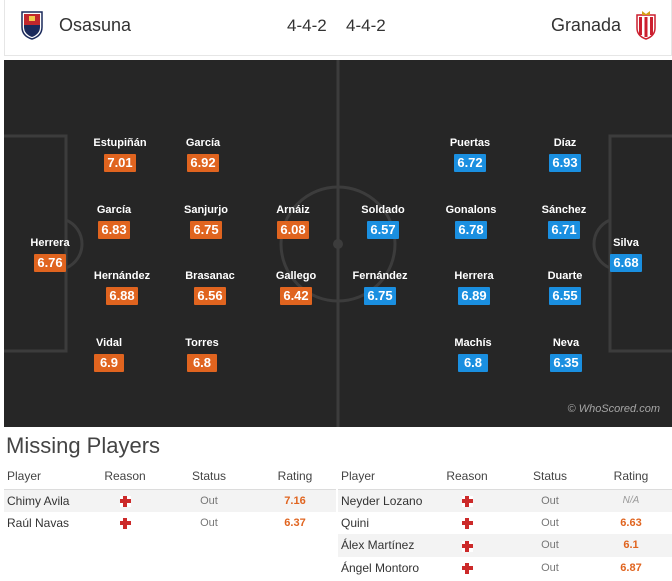 This screenshot has width=672, height=581. What do you see at coordinates (474, 296) in the screenshot?
I see `player-rating: 6.89` at bounding box center [474, 296].